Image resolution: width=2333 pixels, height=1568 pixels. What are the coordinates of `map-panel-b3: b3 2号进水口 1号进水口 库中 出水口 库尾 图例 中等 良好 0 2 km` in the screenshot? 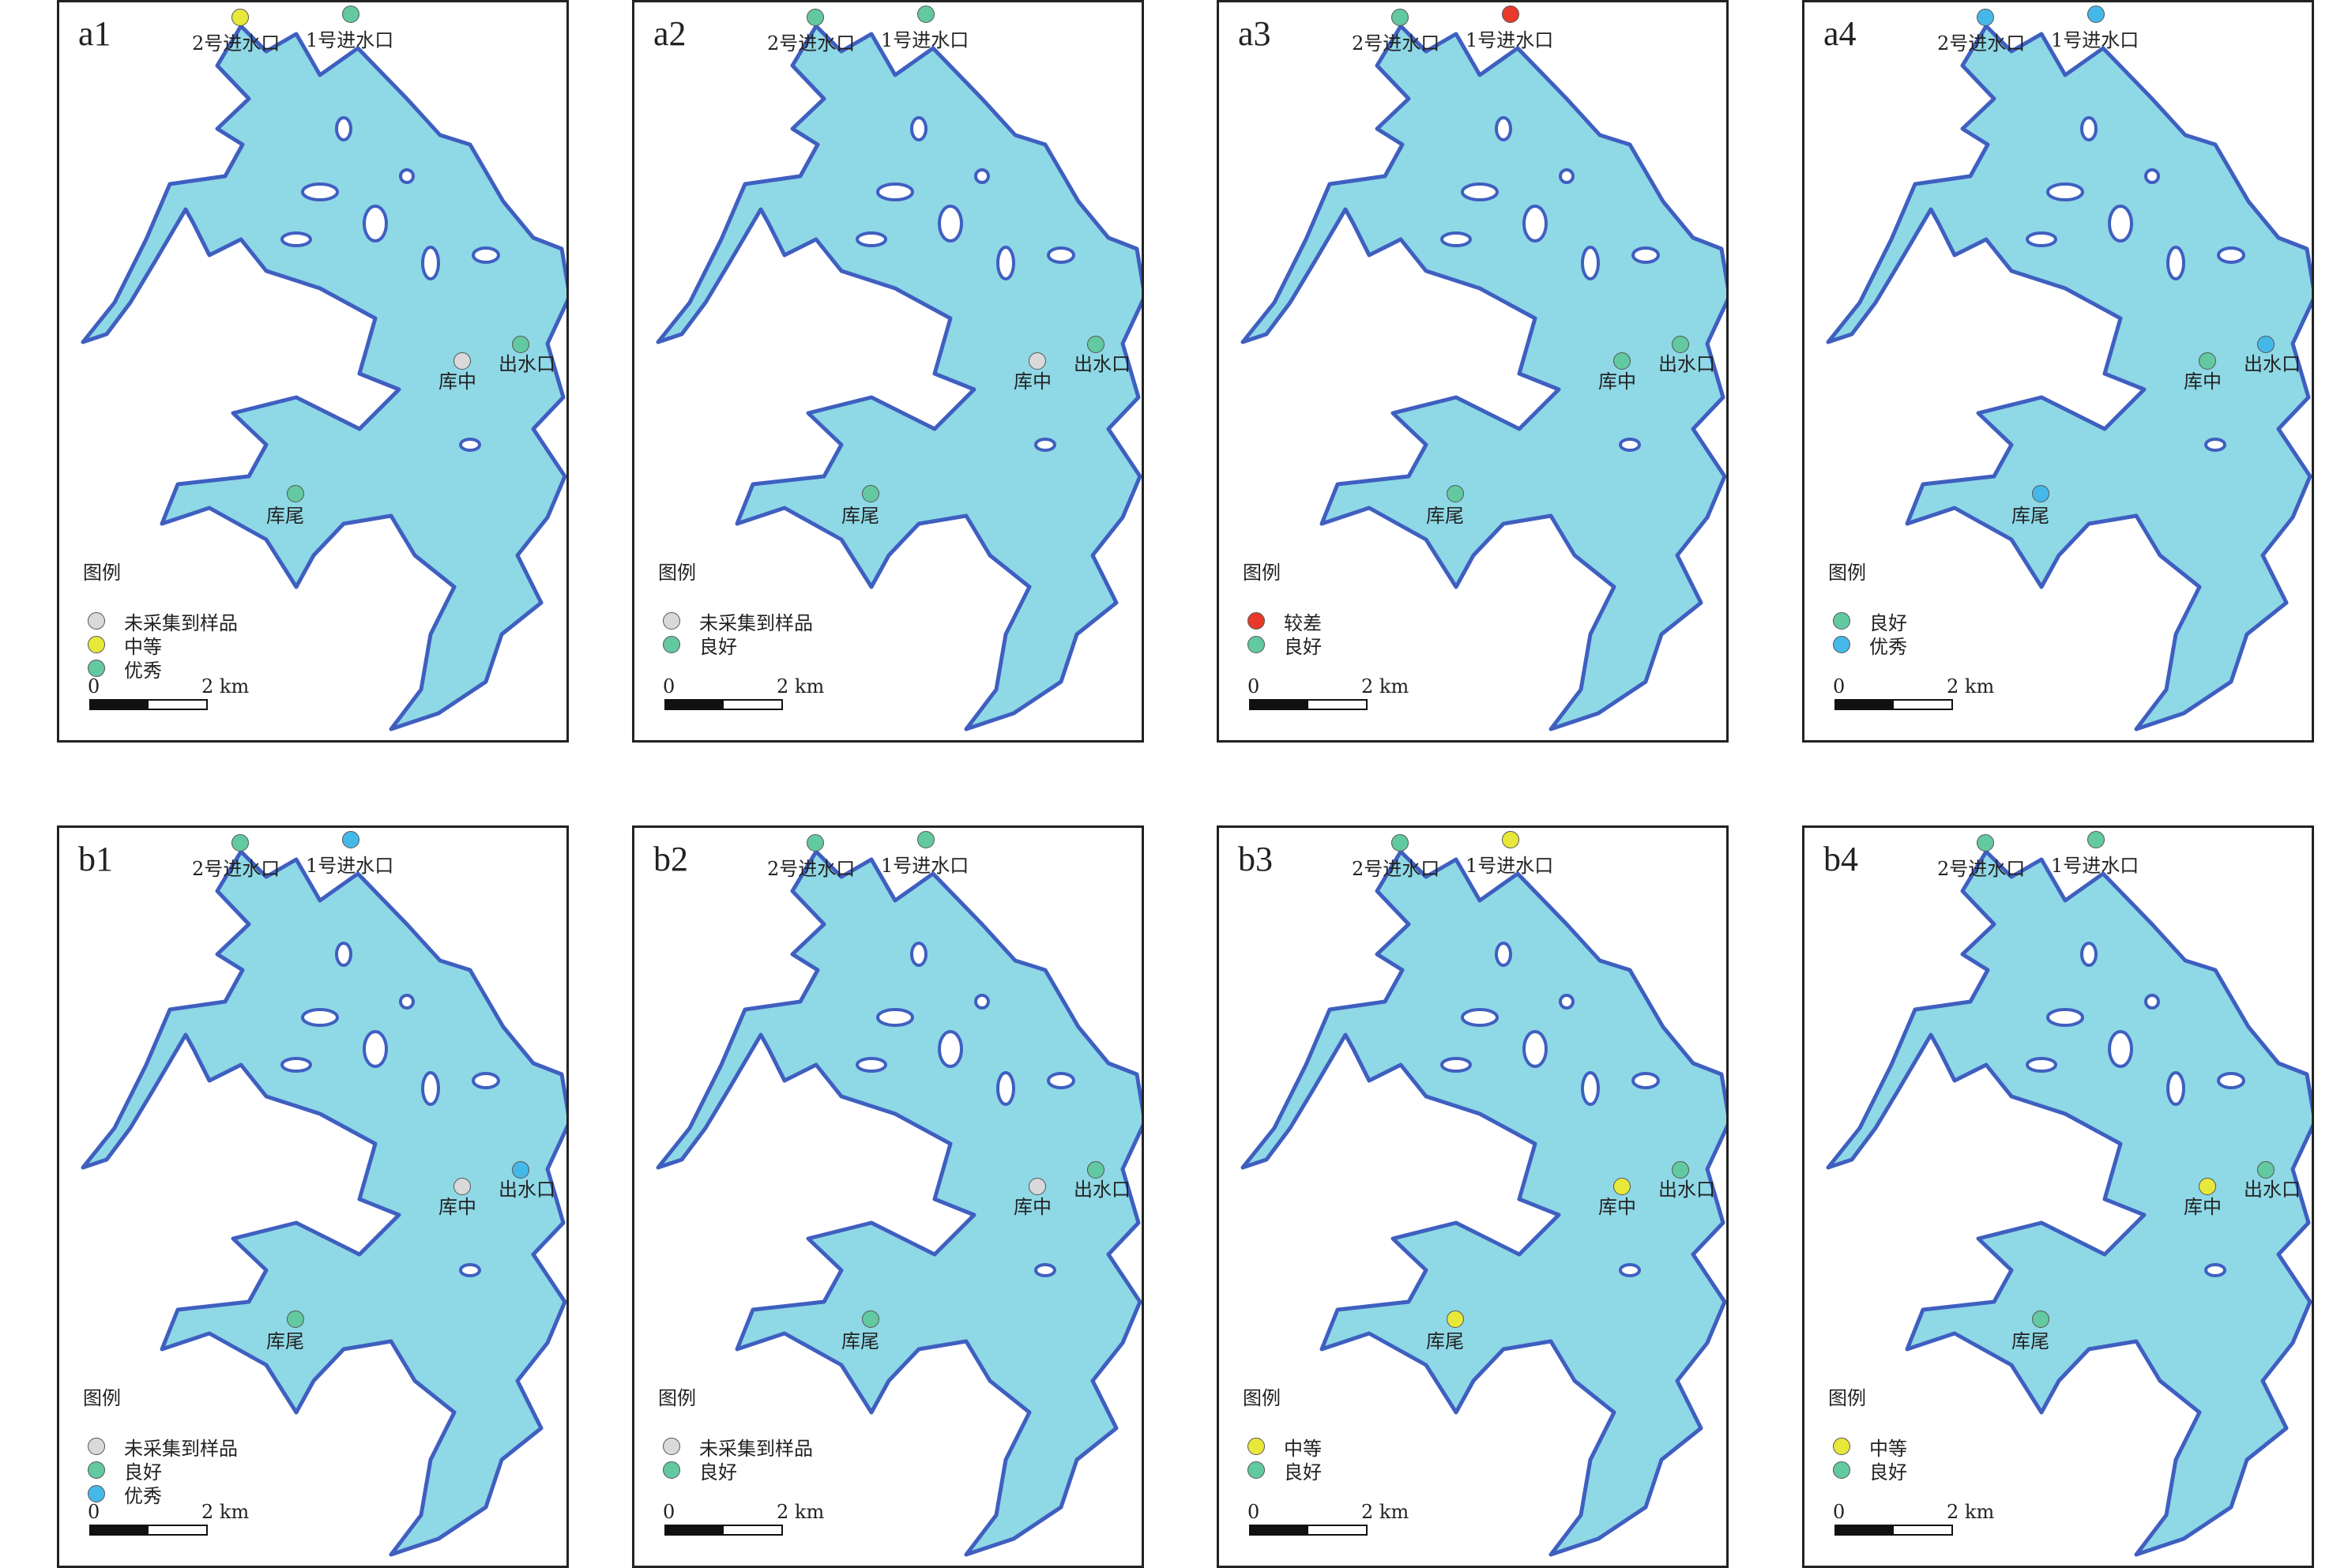 It's located at (1473, 1196).